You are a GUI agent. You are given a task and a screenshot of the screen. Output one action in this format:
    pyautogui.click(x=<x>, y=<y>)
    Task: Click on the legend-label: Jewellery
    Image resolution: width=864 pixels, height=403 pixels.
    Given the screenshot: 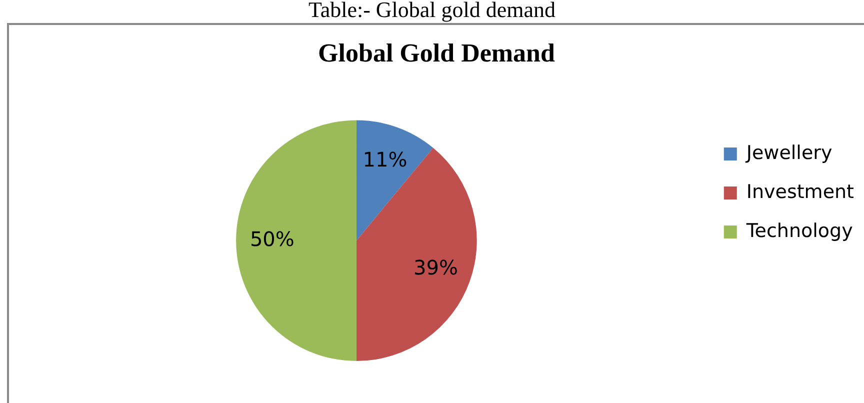 What is the action you would take?
    pyautogui.click(x=788, y=153)
    